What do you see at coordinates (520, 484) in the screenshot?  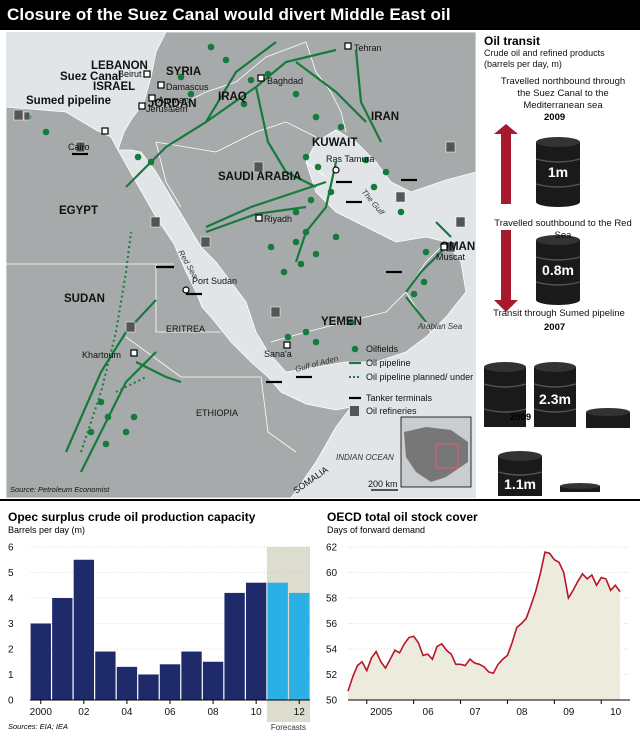 I see `sumed-value-2009: 1.1m` at bounding box center [520, 484].